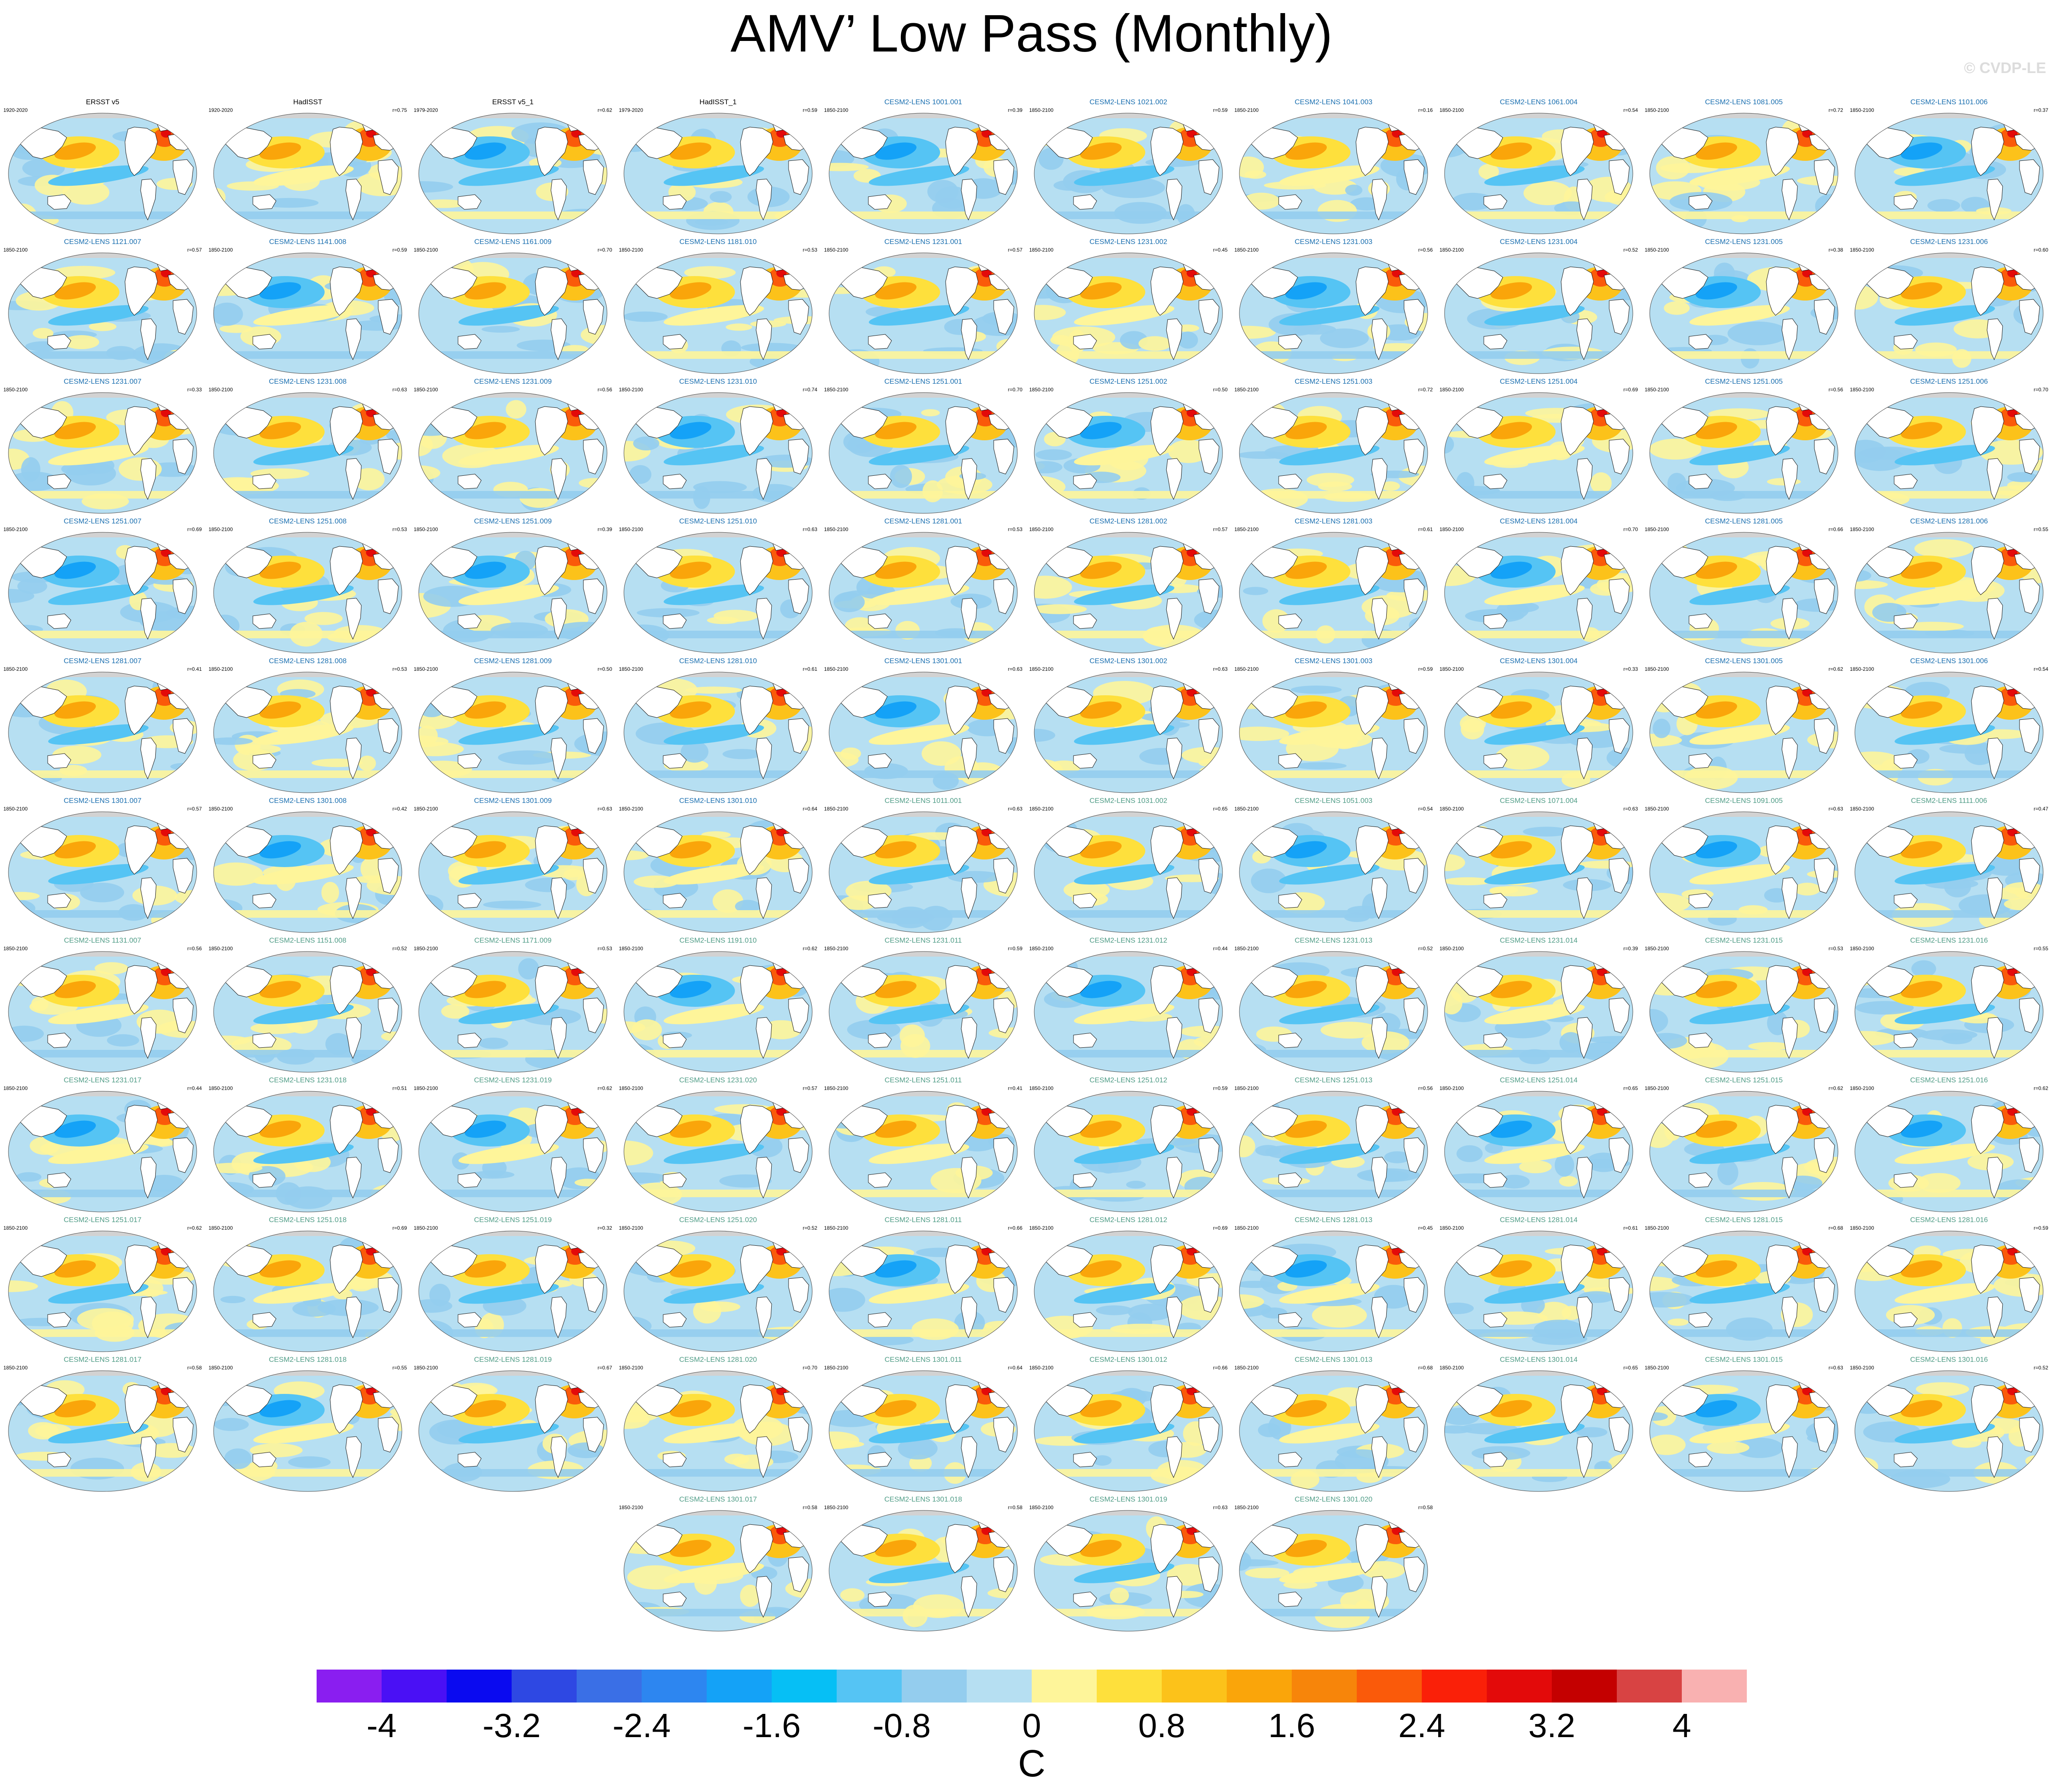 Image resolution: width=2063 pixels, height=1792 pixels. I want to click on map-panel: CESM2-LENS 1231.006 1850-2100 r=0.60, so click(1949, 307).